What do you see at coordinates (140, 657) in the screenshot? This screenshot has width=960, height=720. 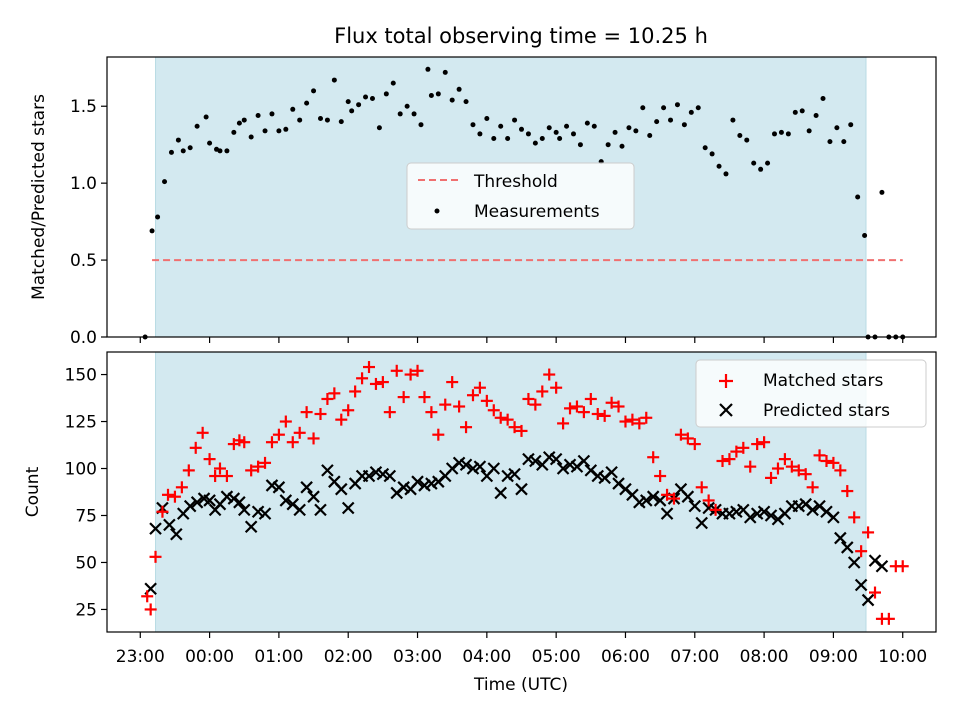 I see `x-tick-label: 23:00` at bounding box center [140, 657].